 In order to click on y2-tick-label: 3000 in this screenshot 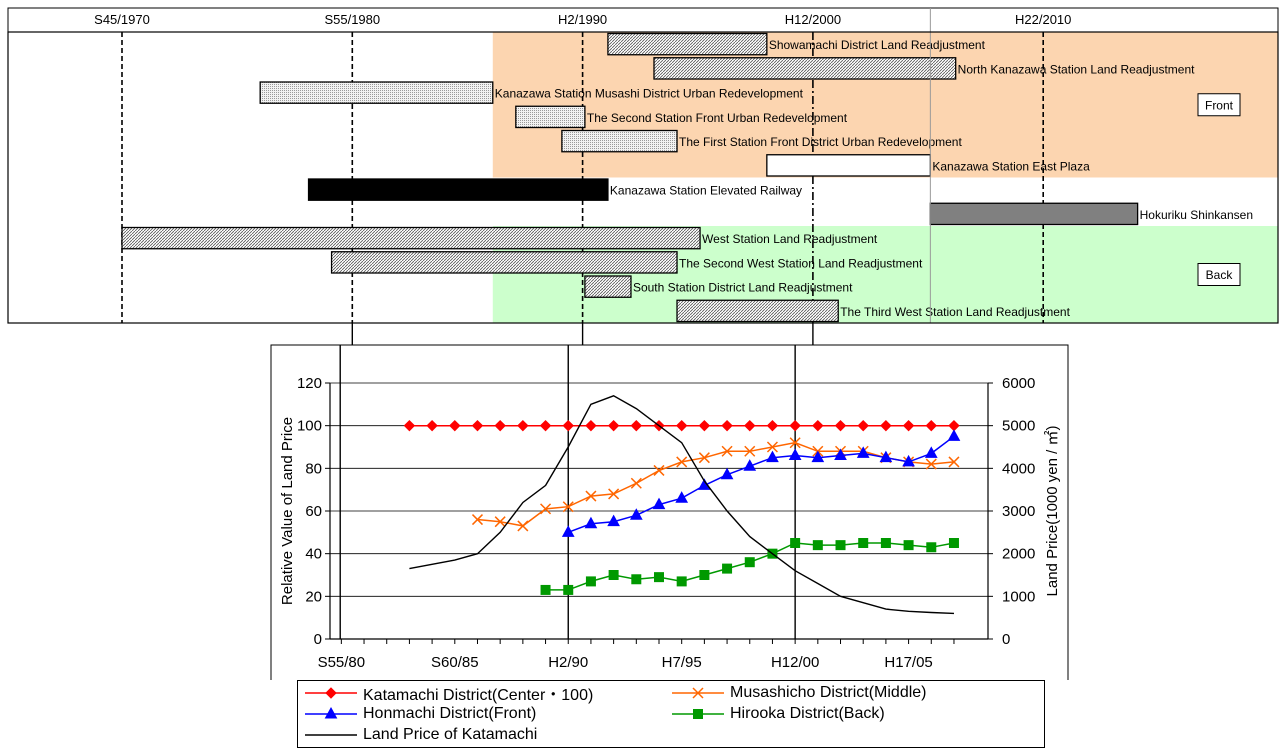, I will do `click(1018, 511)`.